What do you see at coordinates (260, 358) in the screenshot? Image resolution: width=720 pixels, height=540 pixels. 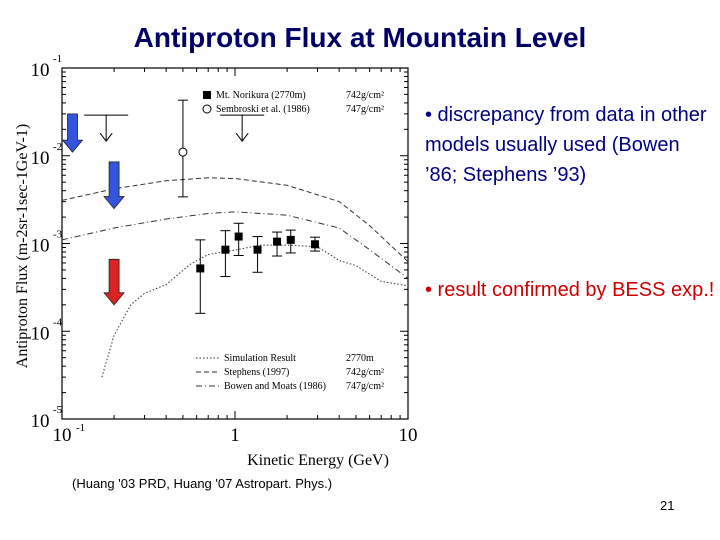 I see `legend-label: Simulation Result` at bounding box center [260, 358].